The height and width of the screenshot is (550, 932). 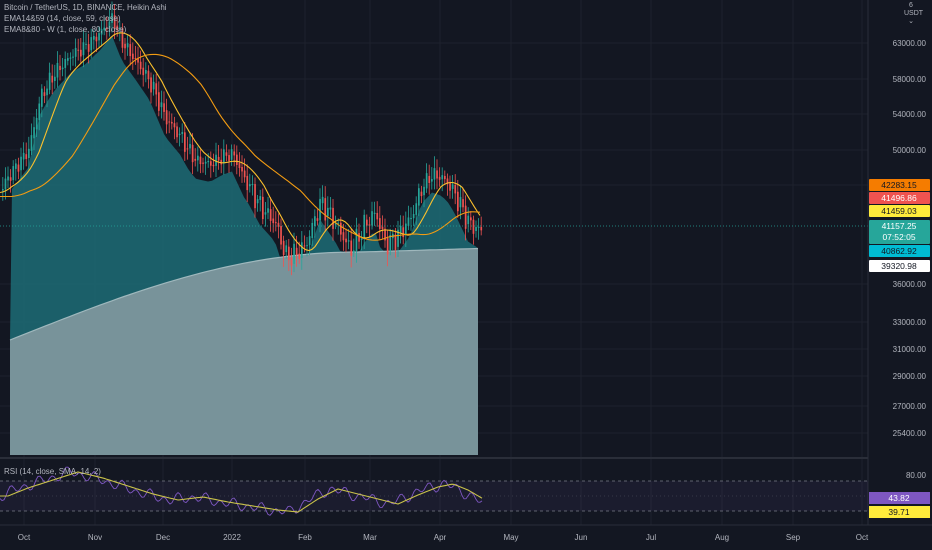 I want to click on rsi-indicator-label: RSI (14, close, SMA, 14, 2), so click(x=52, y=471).